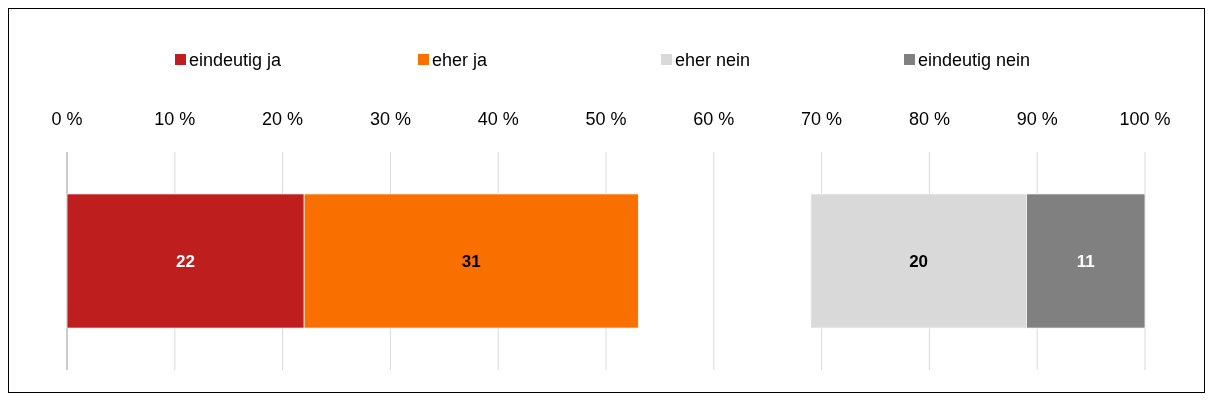  Describe the element at coordinates (390, 119) in the screenshot. I see `x-tick-label: 30 %` at that location.